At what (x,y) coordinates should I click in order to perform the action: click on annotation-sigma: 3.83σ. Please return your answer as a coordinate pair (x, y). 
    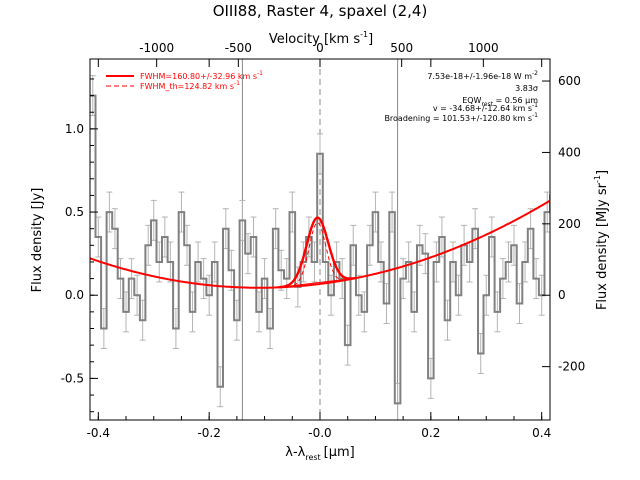
    Looking at the image, I should click on (526, 88).